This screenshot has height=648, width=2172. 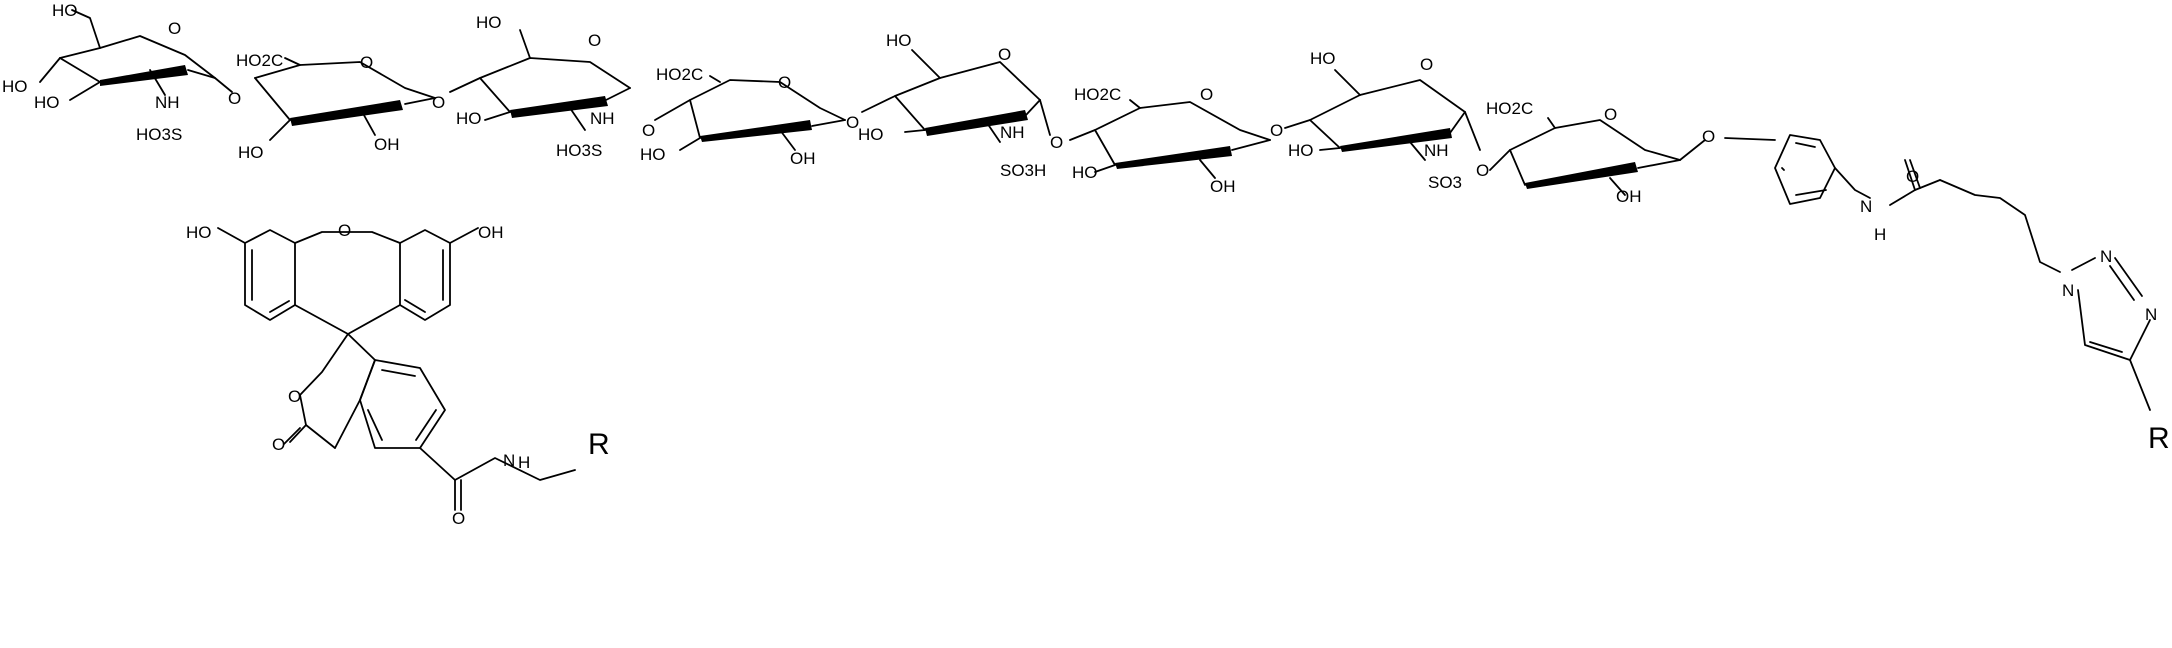 I want to click on sugar-unit-6: HO2C O HO OH O, so click(x=1176, y=140).